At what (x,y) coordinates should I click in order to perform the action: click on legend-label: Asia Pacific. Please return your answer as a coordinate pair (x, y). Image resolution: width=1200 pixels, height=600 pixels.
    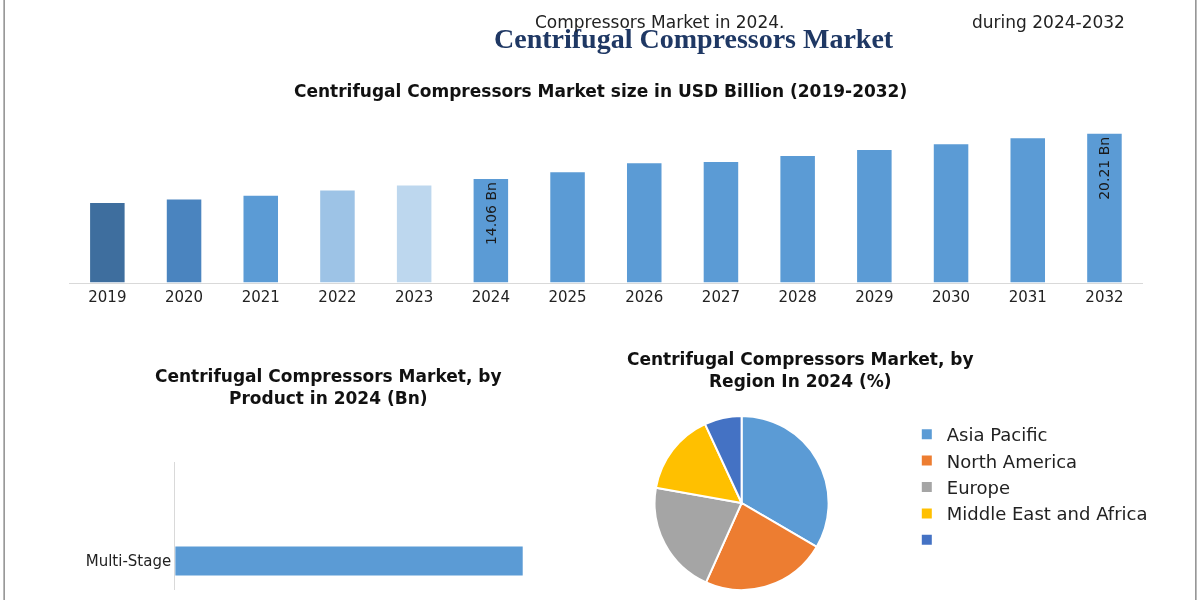
    Looking at the image, I should click on (997, 435).